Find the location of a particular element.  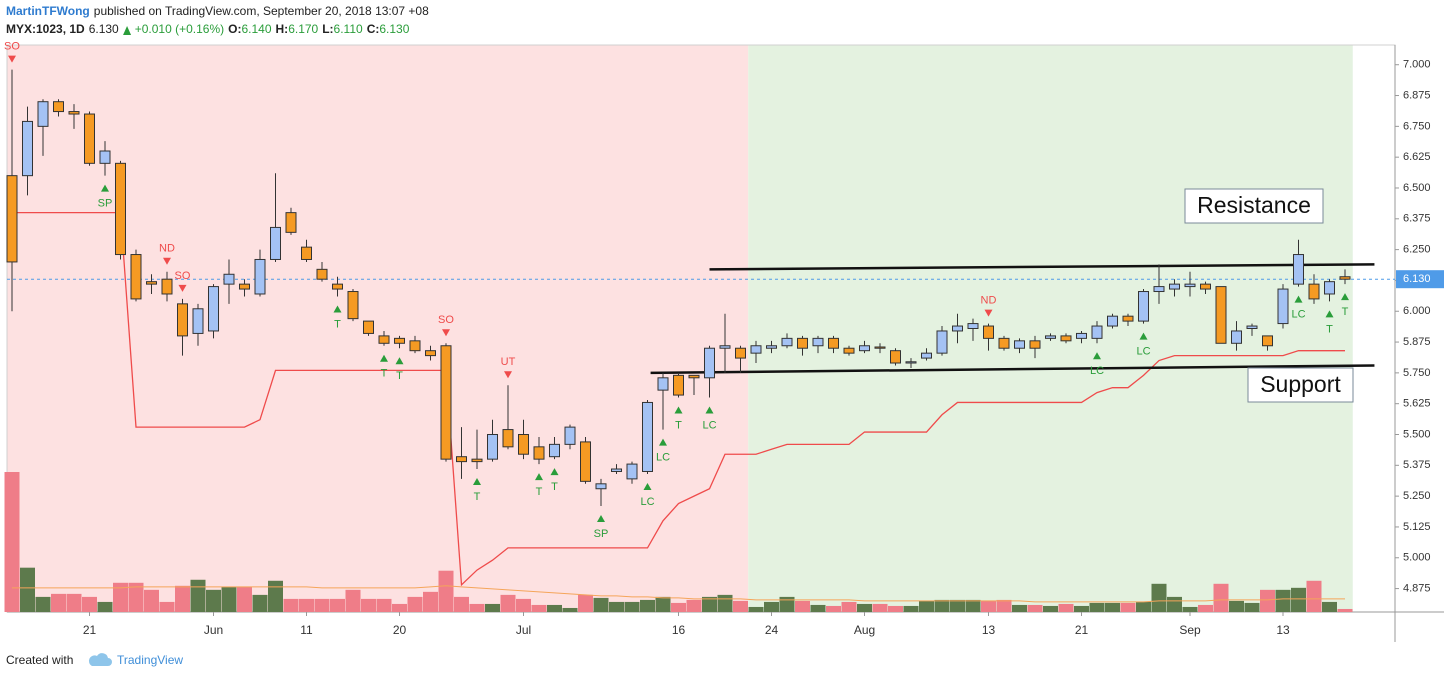

x-tick-label: 13 is located at coordinates (1283, 630).